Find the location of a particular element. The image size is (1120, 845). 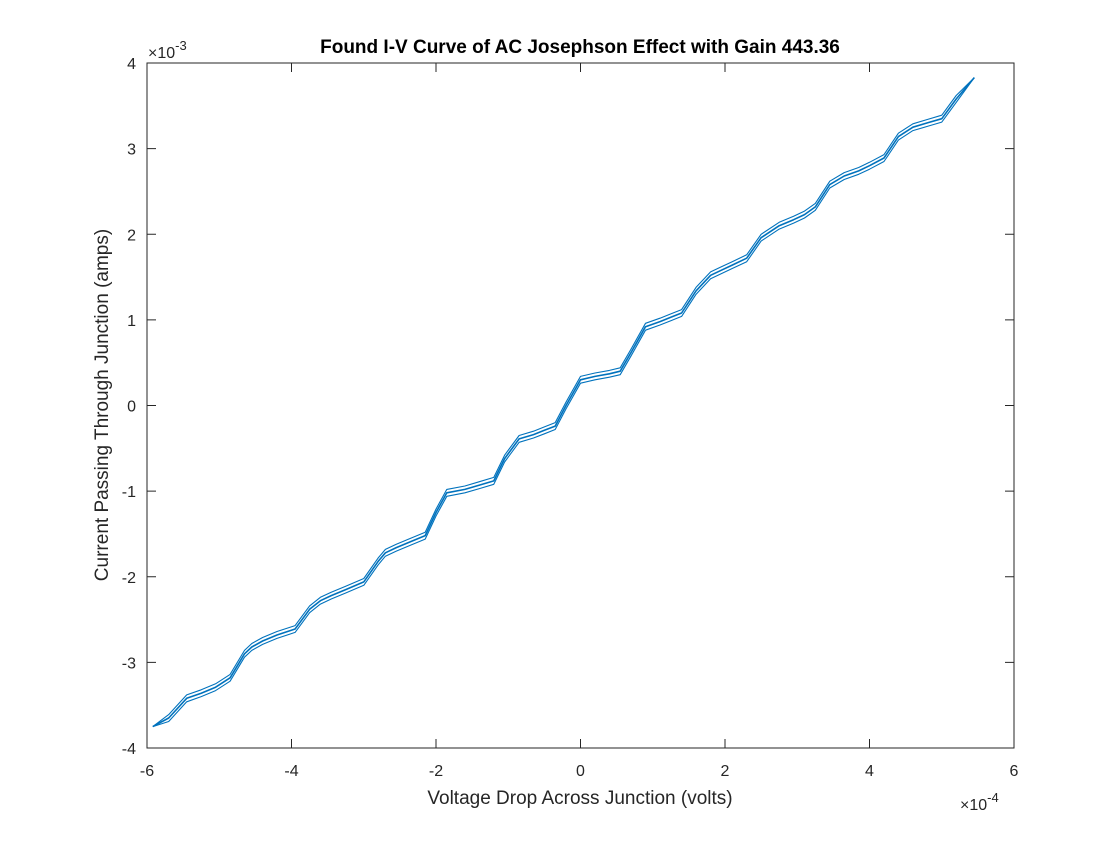

x-tick-label: 4 is located at coordinates (869, 771).